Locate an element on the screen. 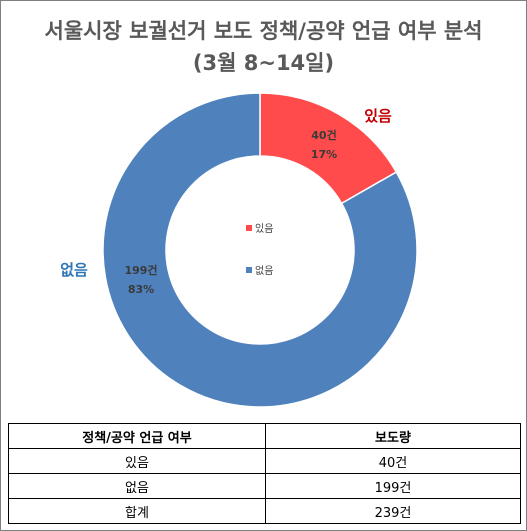  category-label-yes: 있음 is located at coordinates (378, 116).